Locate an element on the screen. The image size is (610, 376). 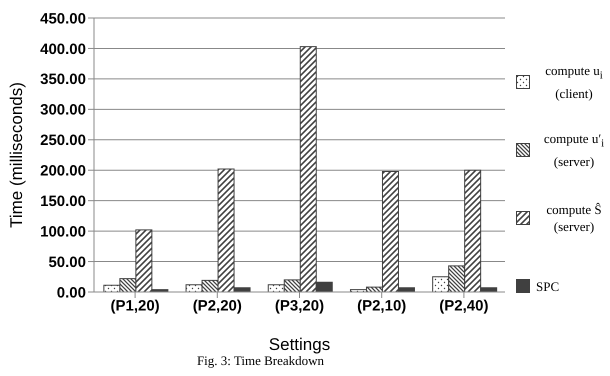
y-tick-label: 300.00 is located at coordinates (63, 110).